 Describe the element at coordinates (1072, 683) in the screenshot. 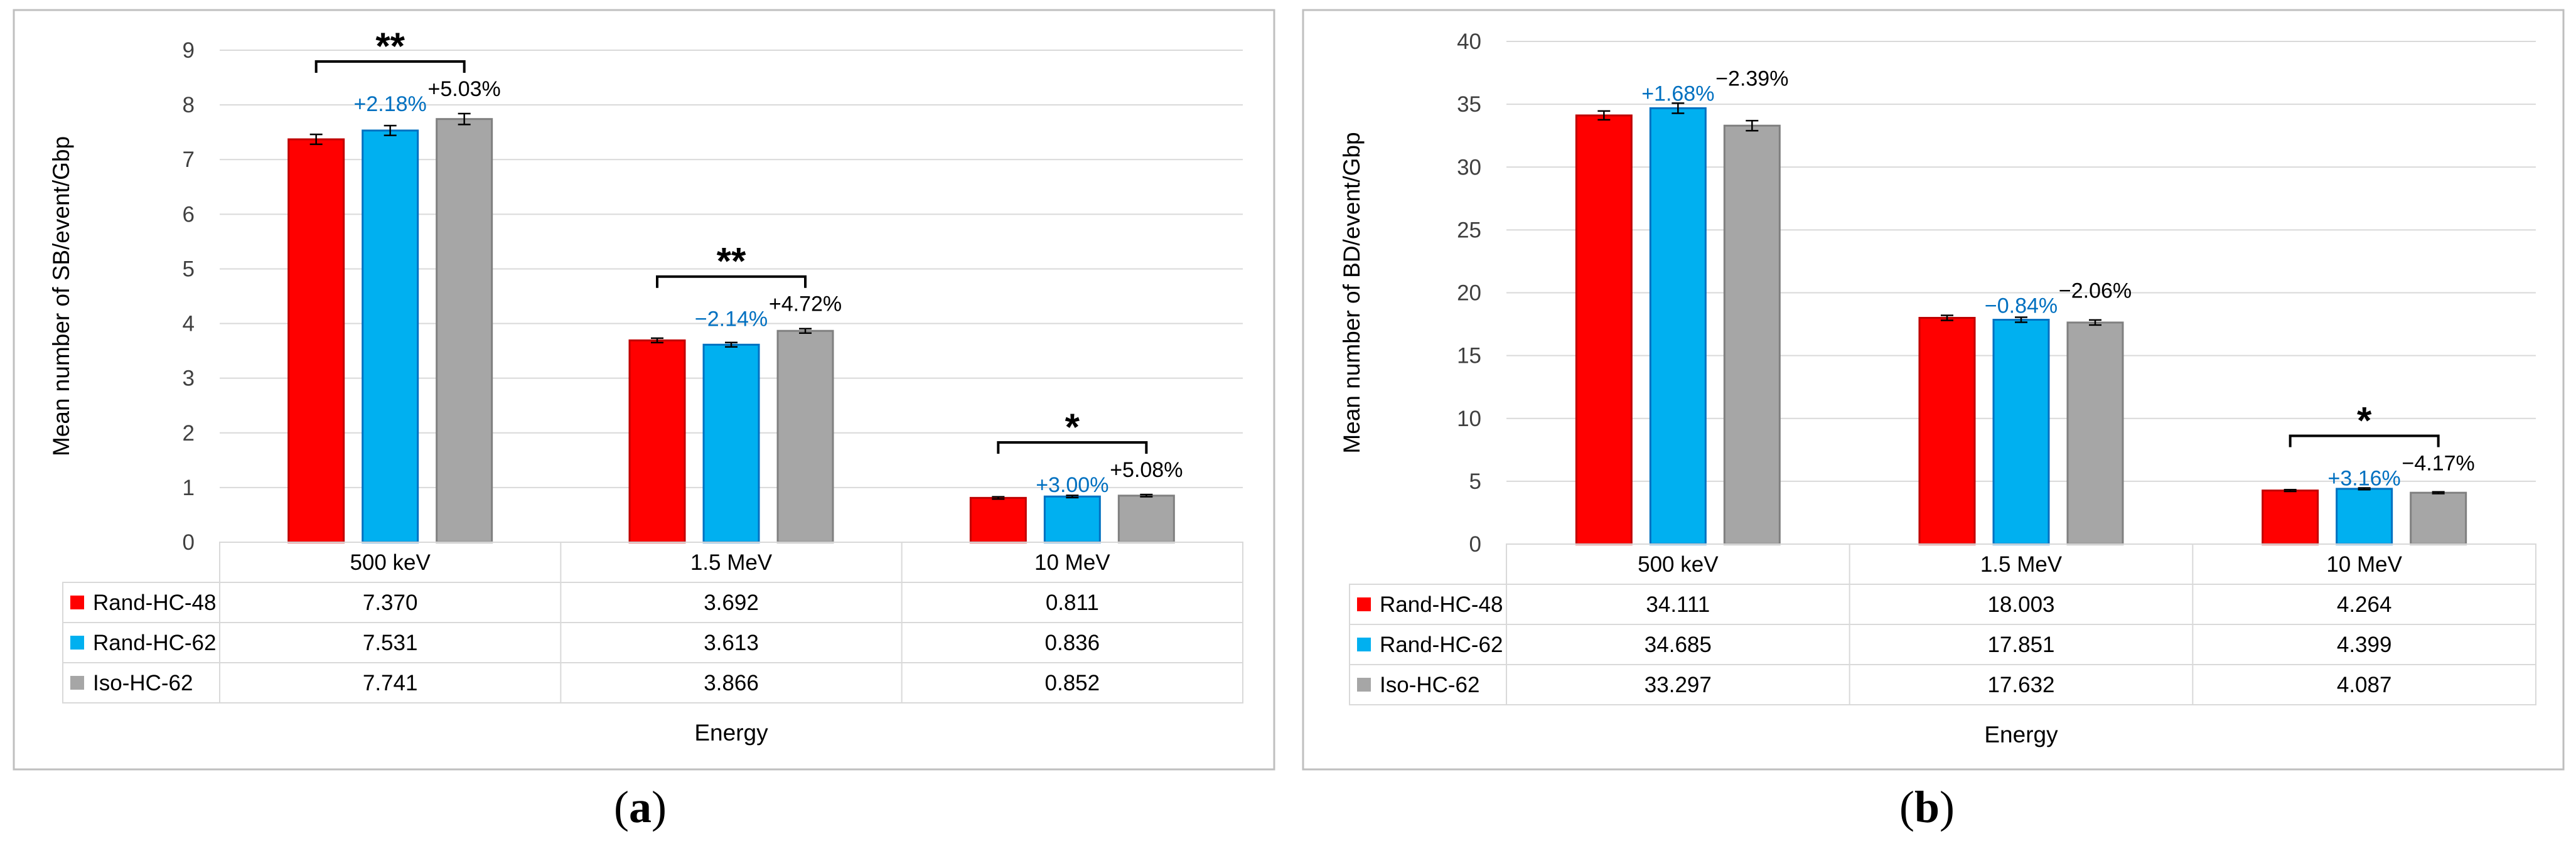

I see `table-value: 0.852` at that location.